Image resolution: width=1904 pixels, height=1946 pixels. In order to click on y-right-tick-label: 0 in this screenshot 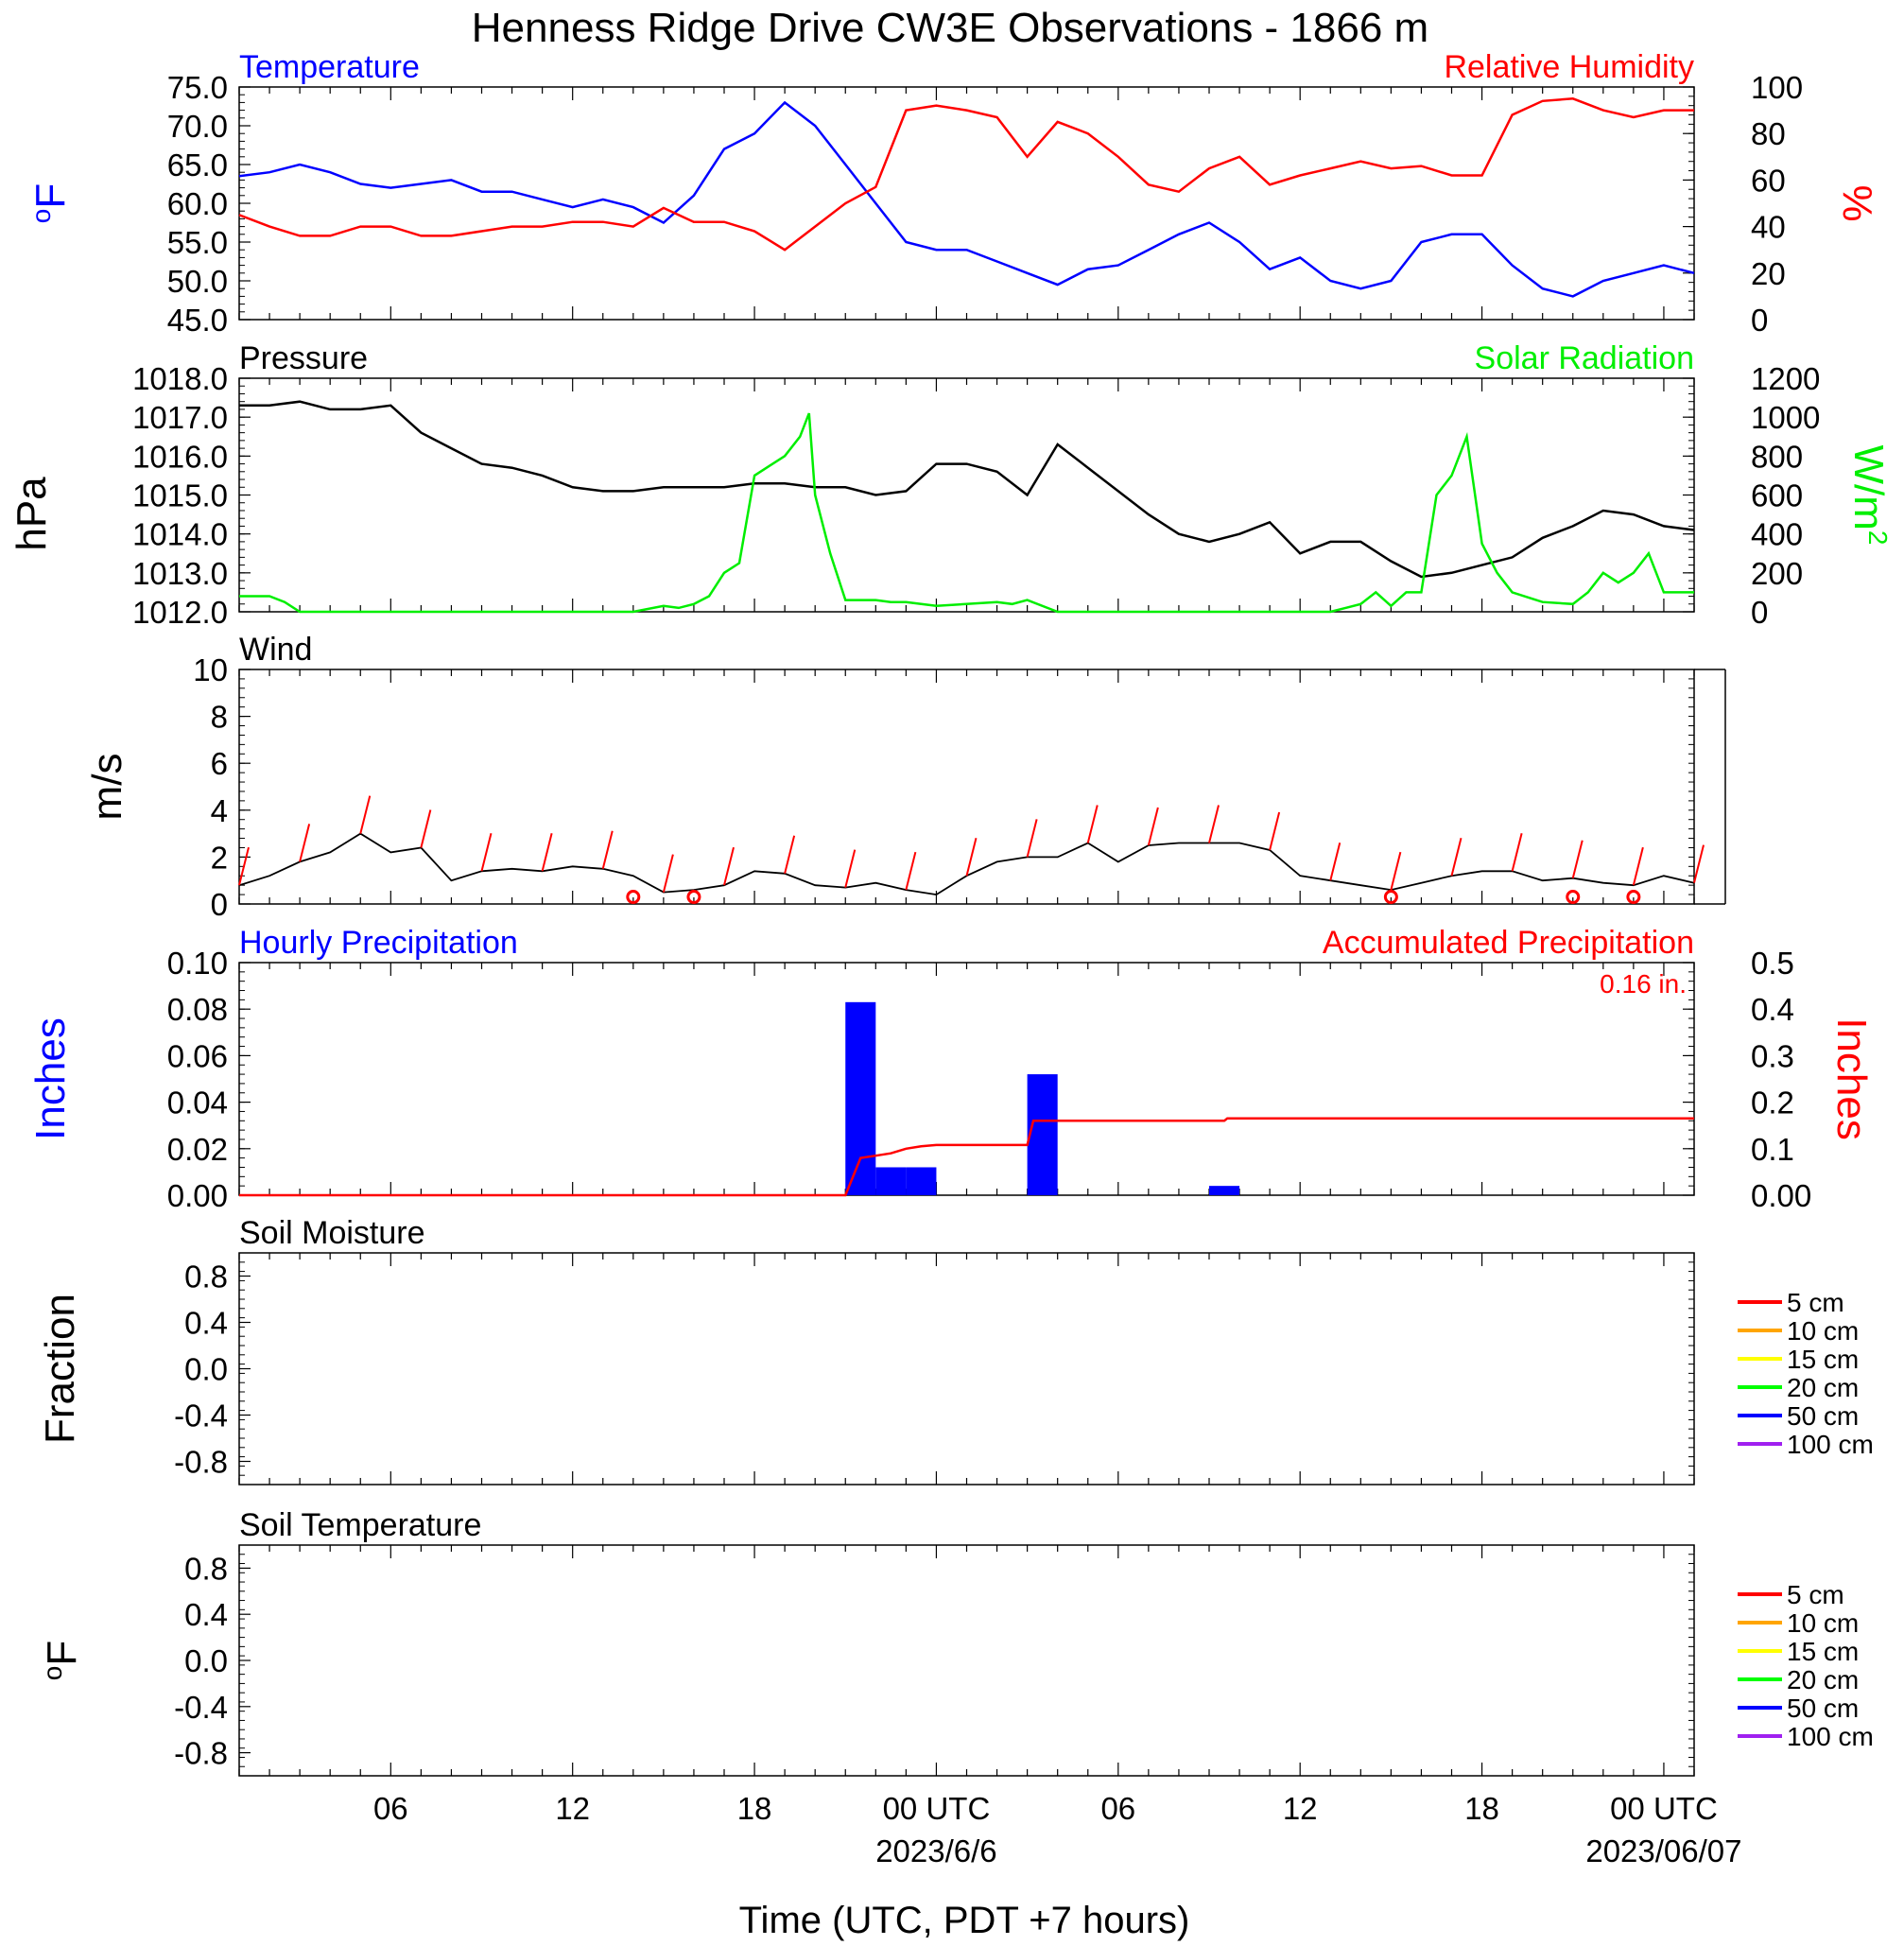, I will do `click(1760, 612)`.